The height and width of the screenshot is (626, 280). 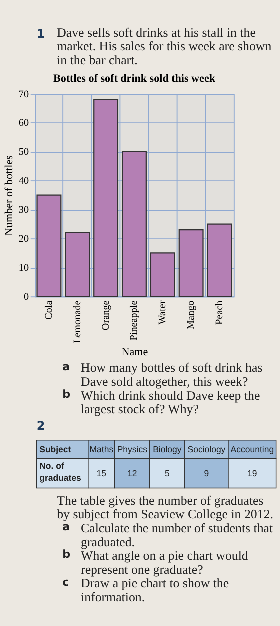 I want to click on data-label: 15, so click(x=101, y=473).